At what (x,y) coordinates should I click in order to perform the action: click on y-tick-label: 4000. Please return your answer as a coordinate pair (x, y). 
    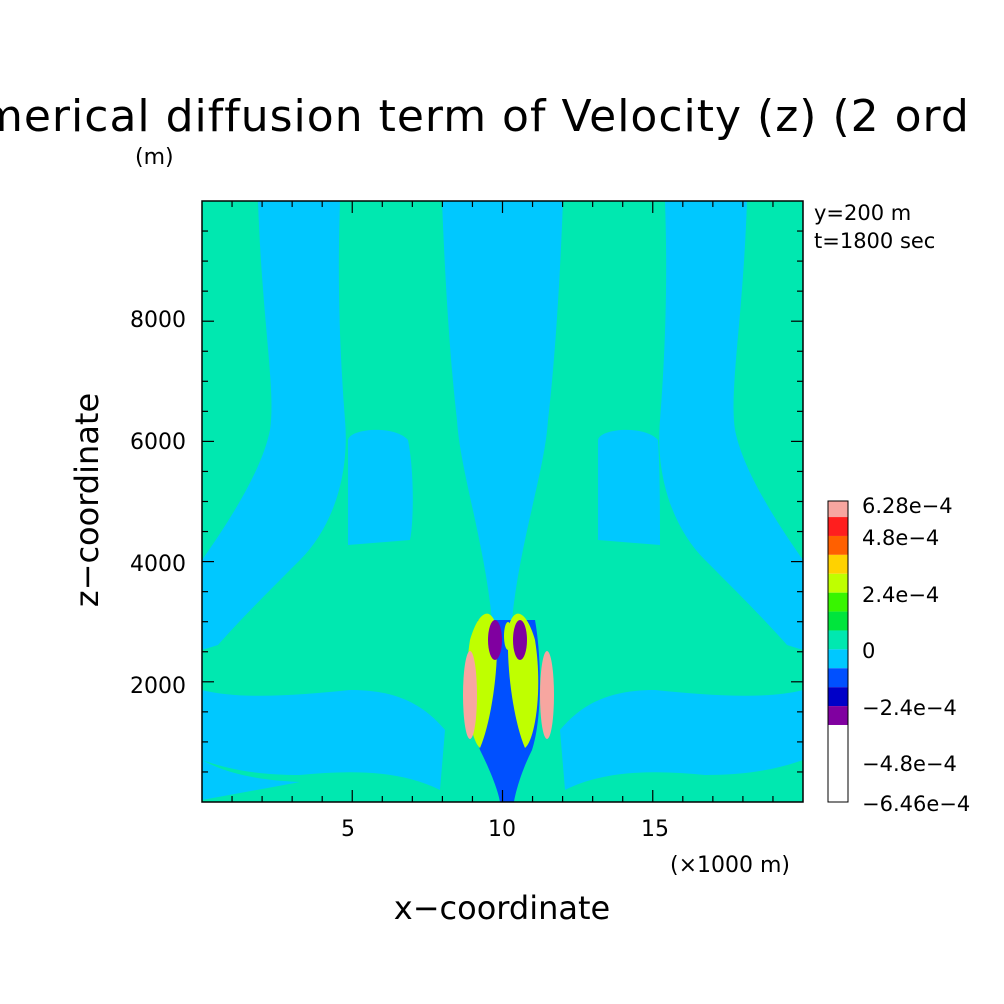
    Looking at the image, I should click on (158, 564).